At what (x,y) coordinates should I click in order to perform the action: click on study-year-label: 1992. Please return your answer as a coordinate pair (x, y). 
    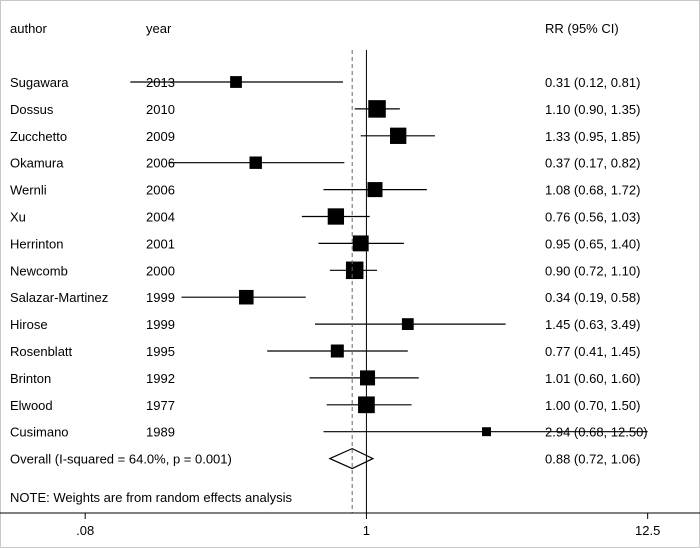
    Looking at the image, I should click on (160, 378).